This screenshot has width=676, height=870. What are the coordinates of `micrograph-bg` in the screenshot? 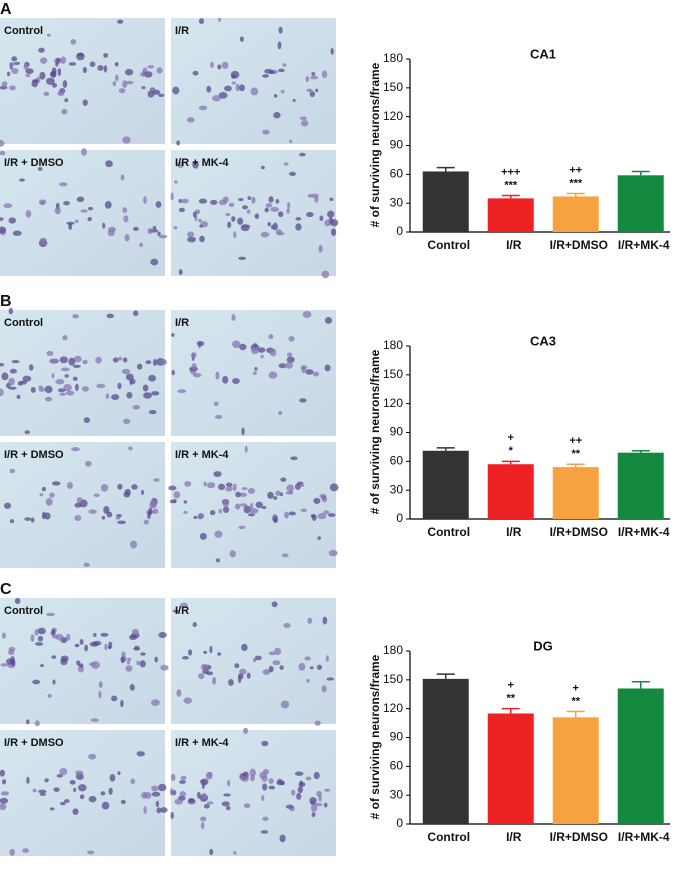 It's located at (253, 81).